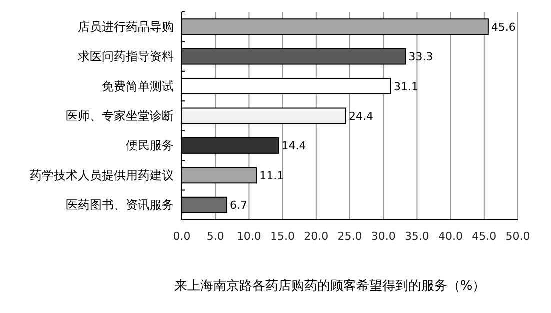 The height and width of the screenshot is (313, 551). What do you see at coordinates (249, 236) in the screenshot?
I see `x-tick-label: 10.0` at bounding box center [249, 236].